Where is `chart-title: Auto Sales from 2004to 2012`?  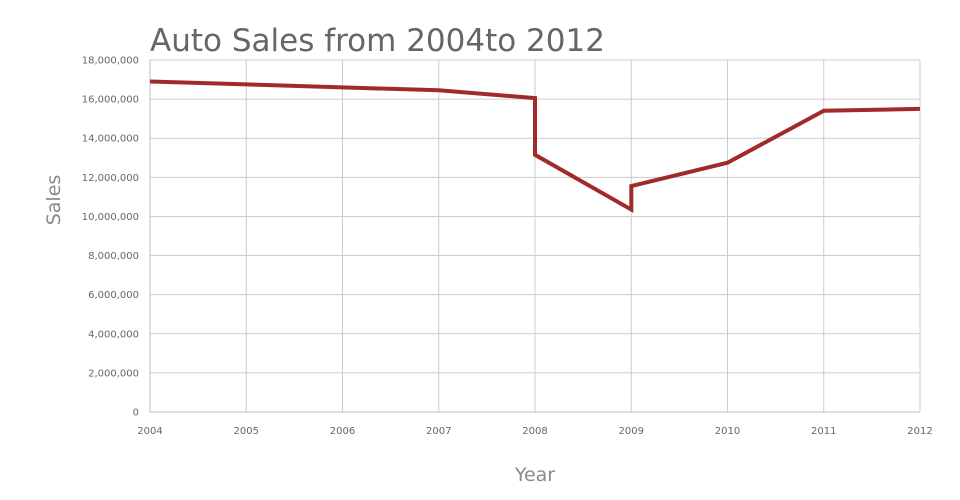
chart-title: Auto Sales from 2004to 2012 is located at coordinates (377, 41).